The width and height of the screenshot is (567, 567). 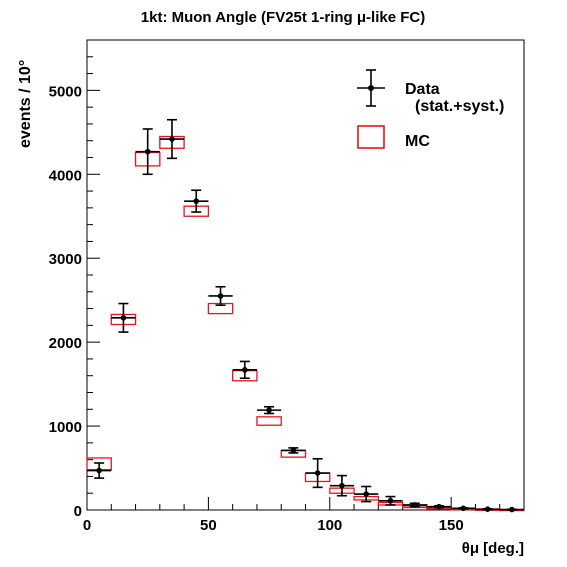 I want to click on y-tick-label: 2000, so click(x=65, y=343).